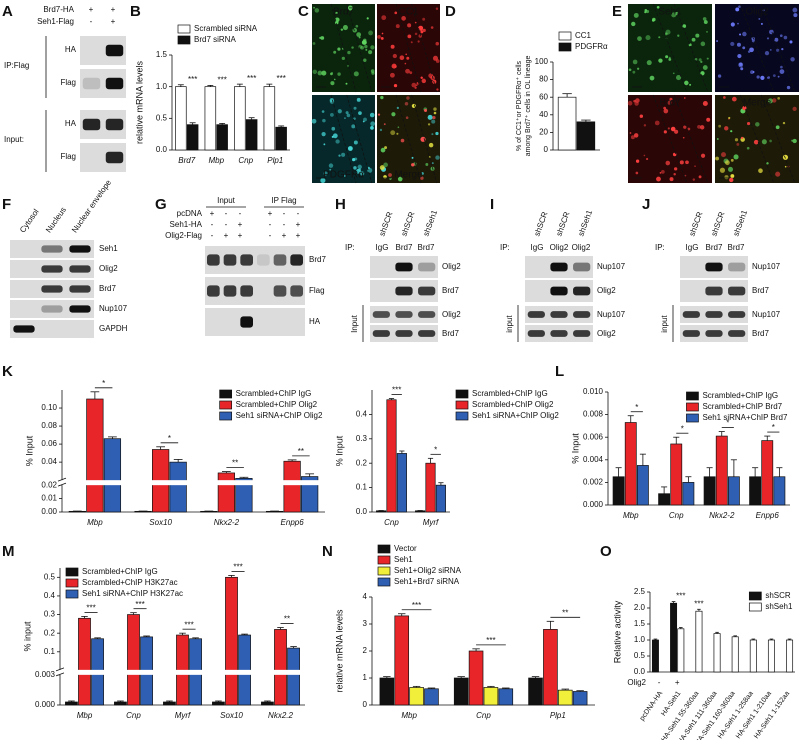  I want to click on column-label: shSCR, so click(717, 223).